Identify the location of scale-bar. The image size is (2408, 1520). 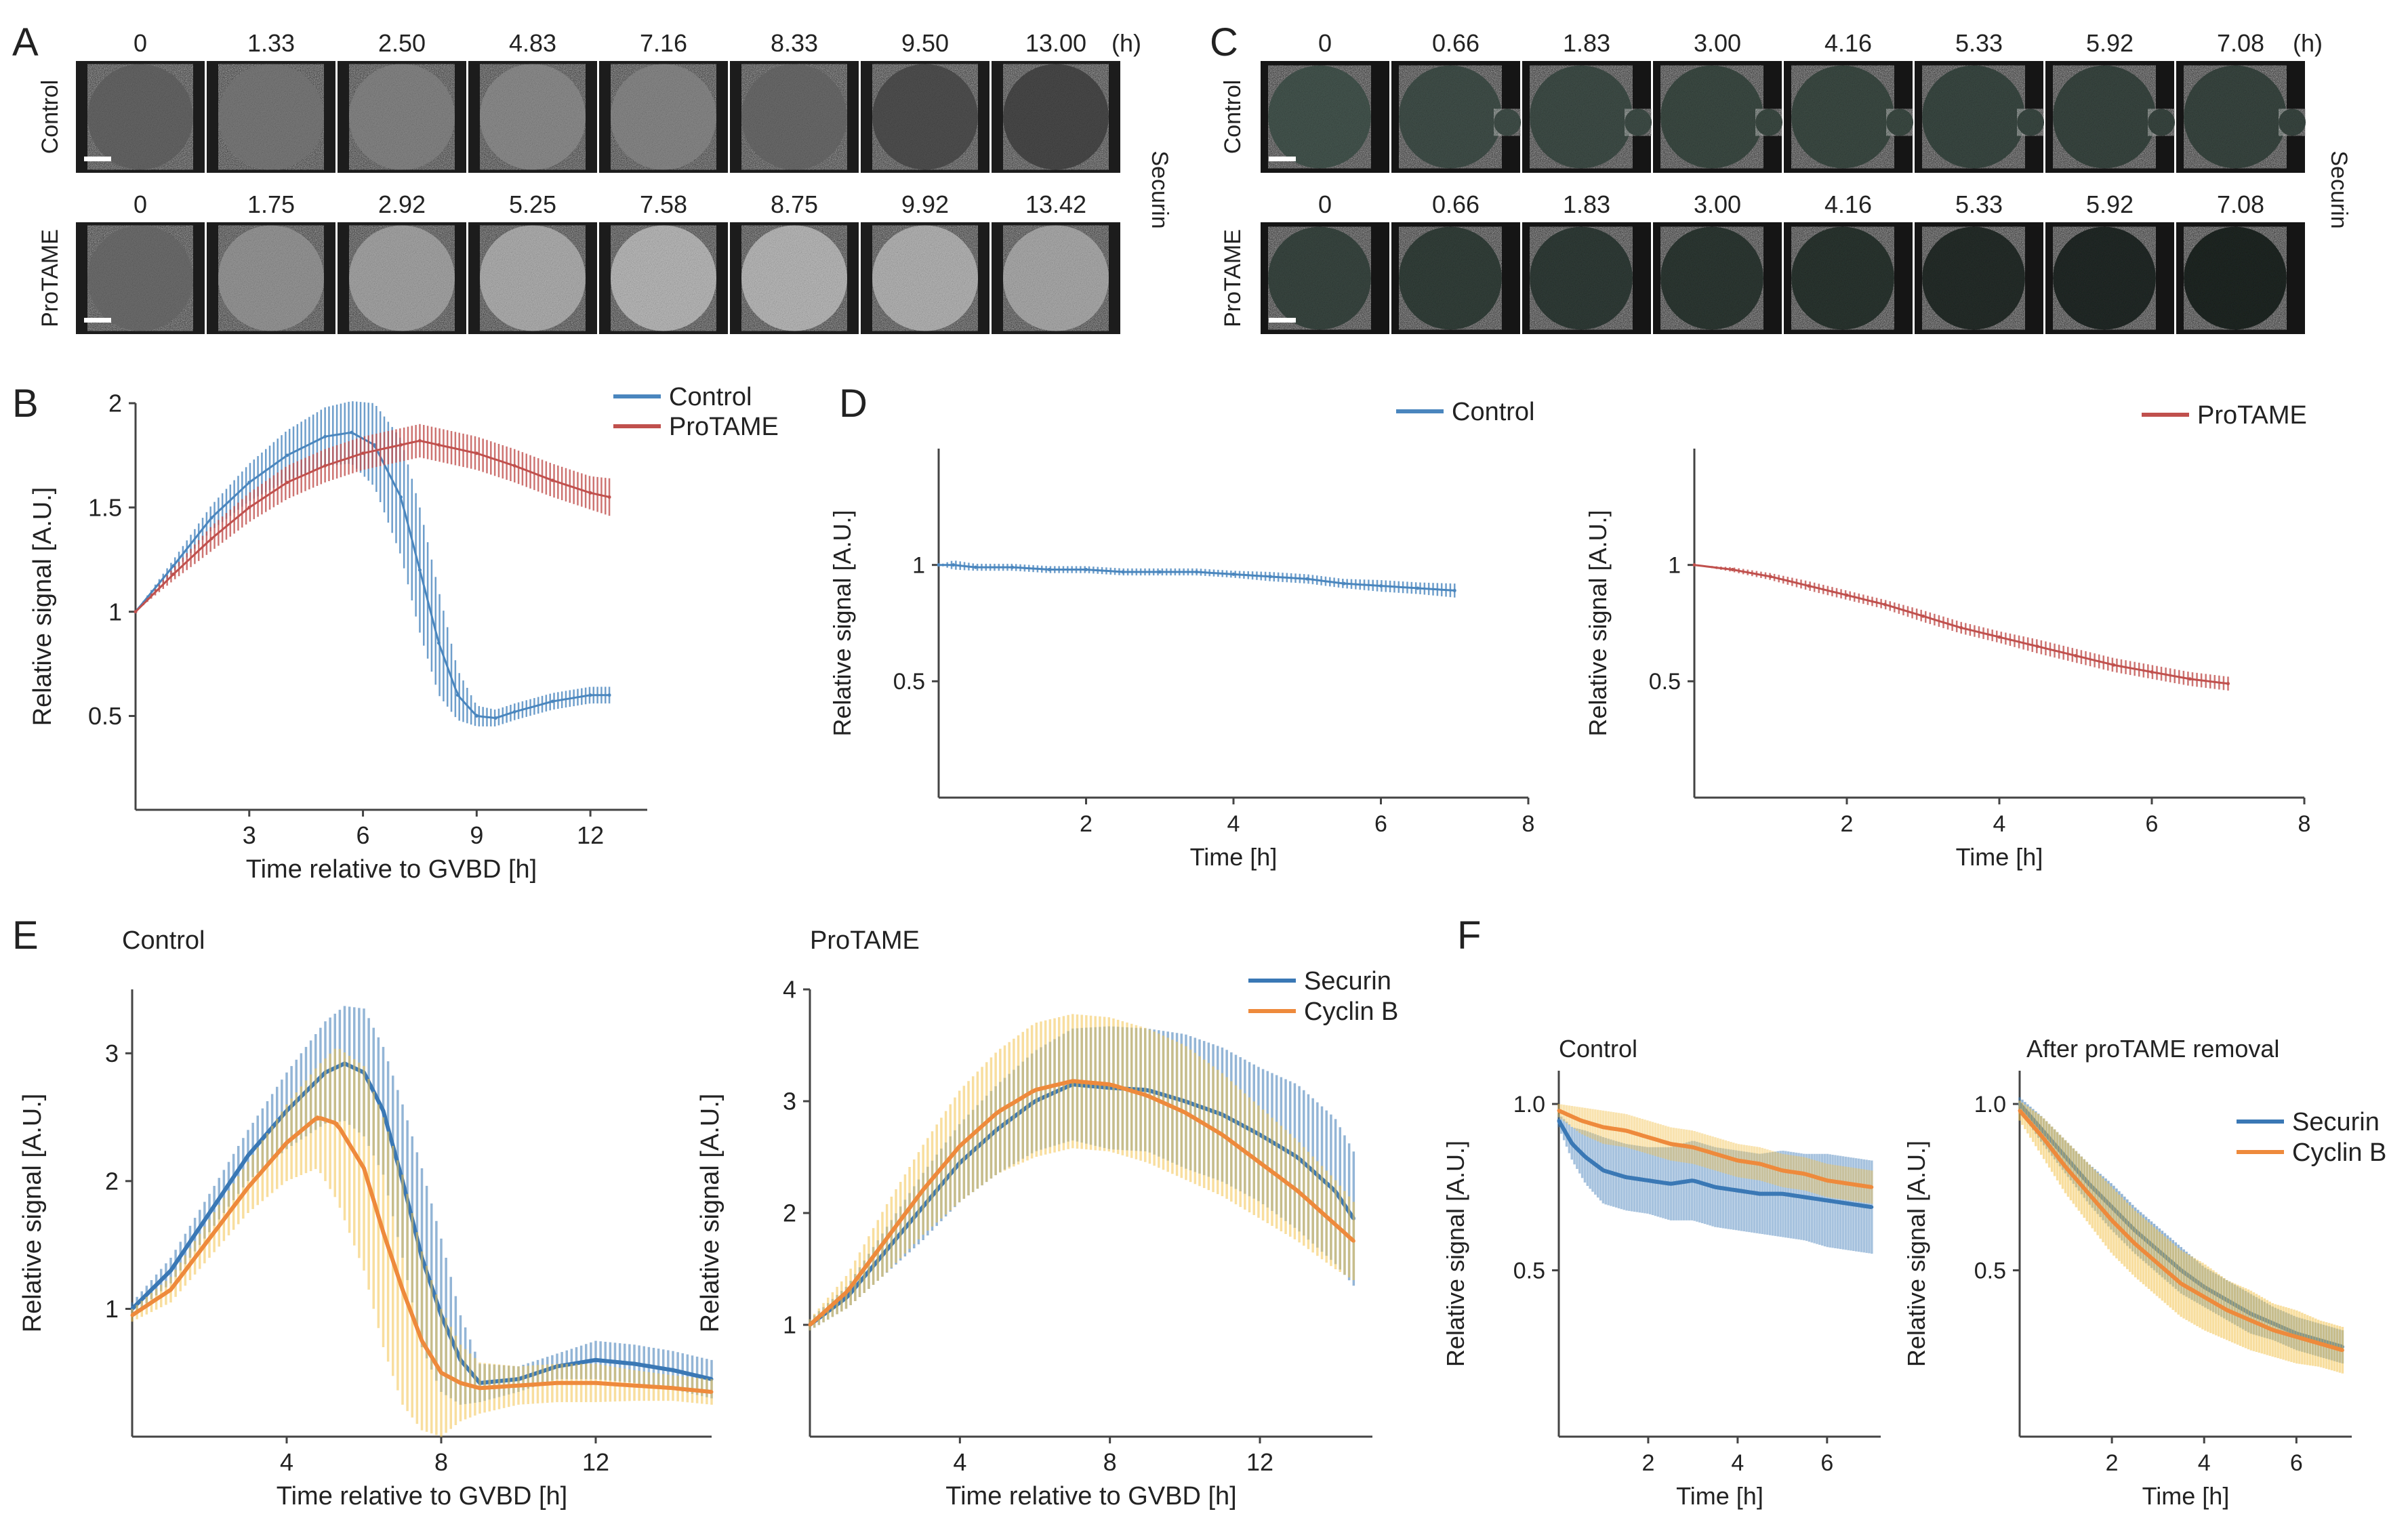
(1282, 320).